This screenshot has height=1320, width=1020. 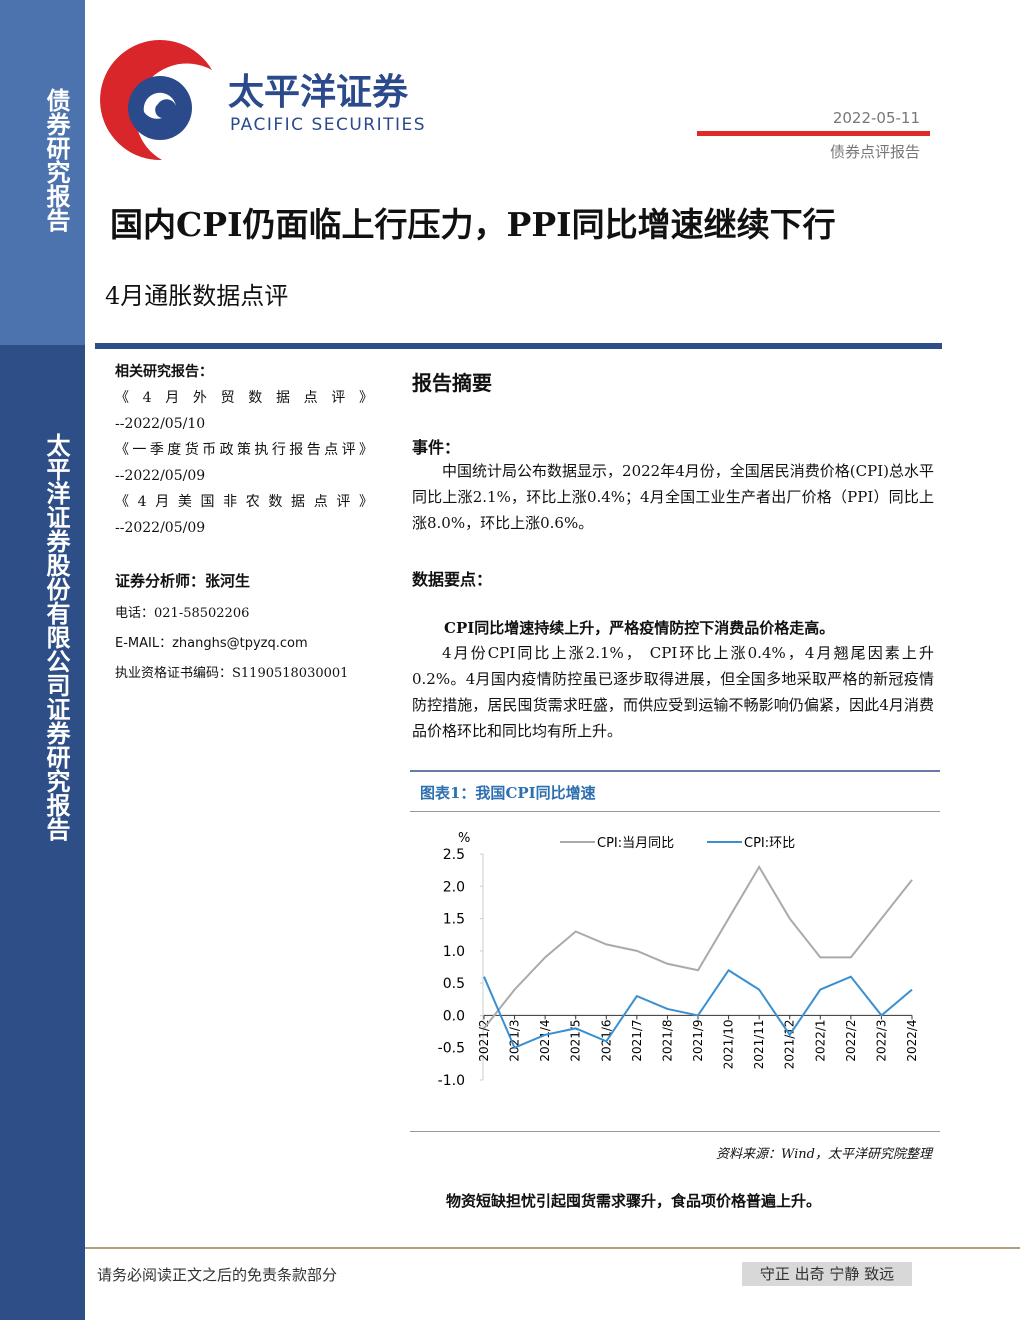 What do you see at coordinates (698, 1040) in the screenshot?
I see `x-tick-label: 2021/9` at bounding box center [698, 1040].